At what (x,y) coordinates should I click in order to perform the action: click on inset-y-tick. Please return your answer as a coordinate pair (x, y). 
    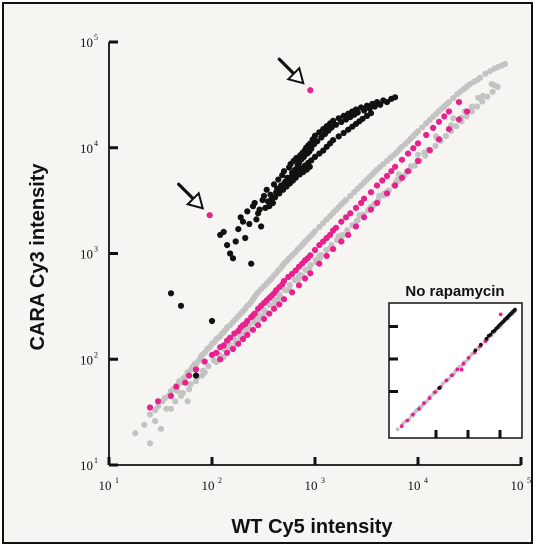
    Looking at the image, I should click on (393, 326).